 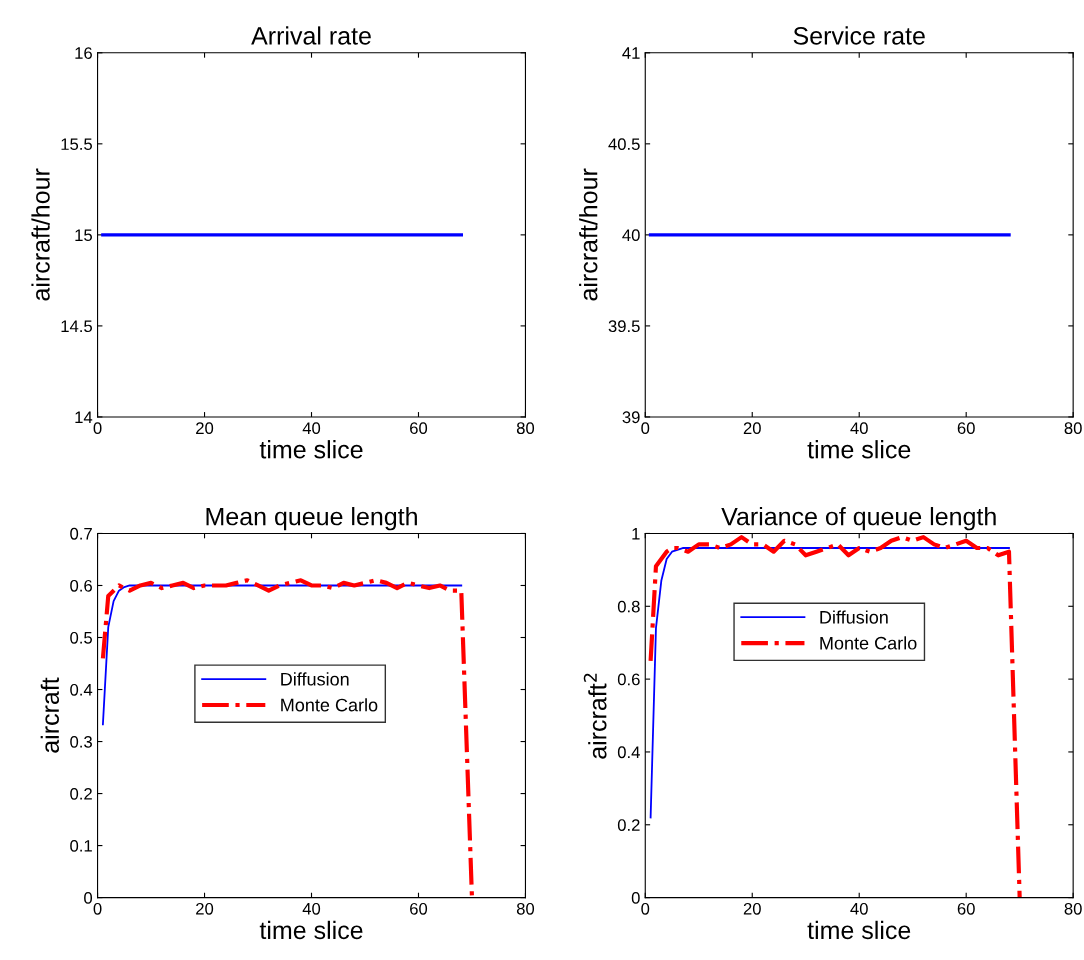 What do you see at coordinates (624, 144) in the screenshot?
I see `y-tick-label: 40.5` at bounding box center [624, 144].